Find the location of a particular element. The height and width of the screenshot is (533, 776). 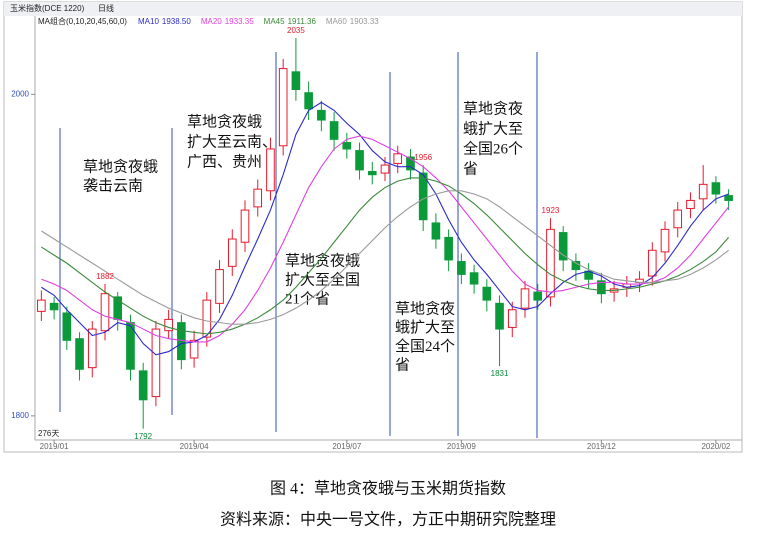

annotation: 扩大至云南、 is located at coordinates (232, 141).